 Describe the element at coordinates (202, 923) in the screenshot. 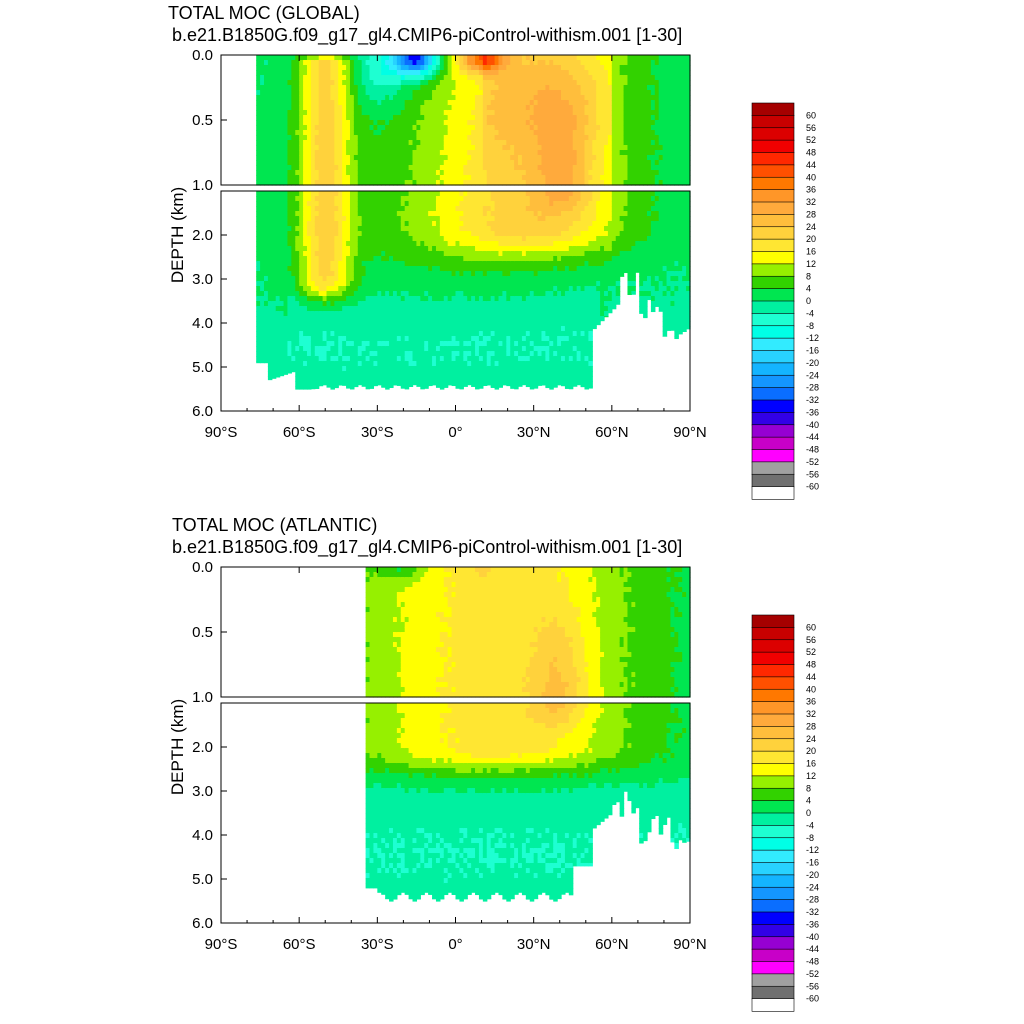

I see `y-tick-label: 6.0` at that location.